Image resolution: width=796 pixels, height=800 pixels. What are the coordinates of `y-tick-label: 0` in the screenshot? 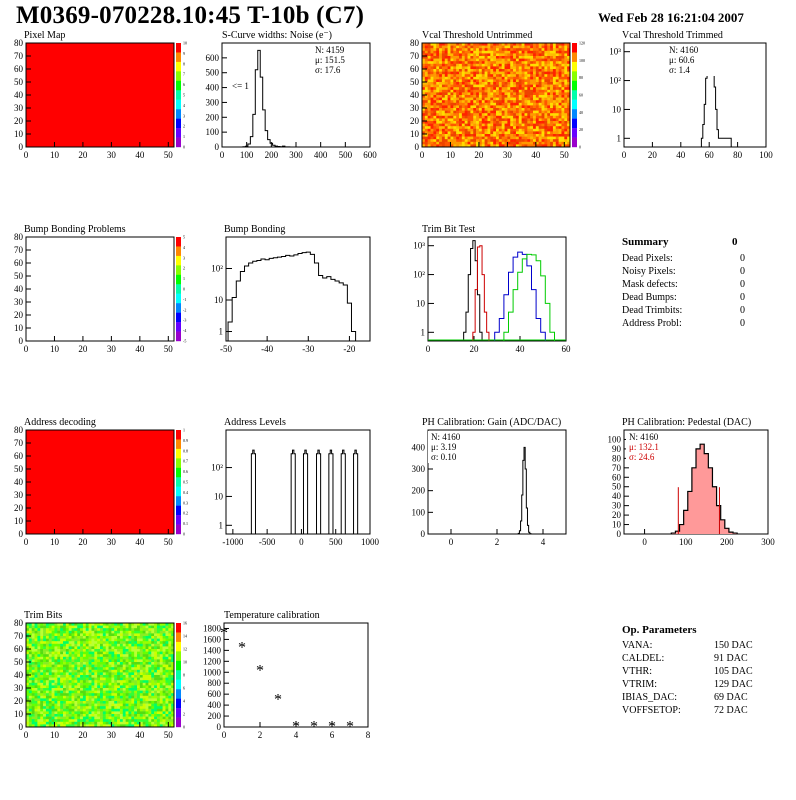 It's located at (21, 727).